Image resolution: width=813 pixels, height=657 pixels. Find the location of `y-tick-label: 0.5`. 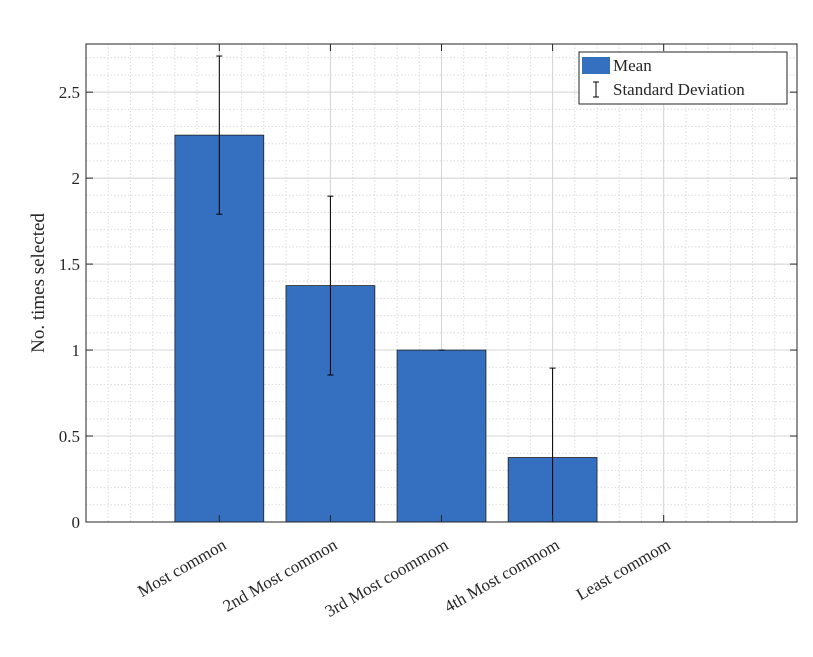

y-tick-label: 0.5 is located at coordinates (69, 436).